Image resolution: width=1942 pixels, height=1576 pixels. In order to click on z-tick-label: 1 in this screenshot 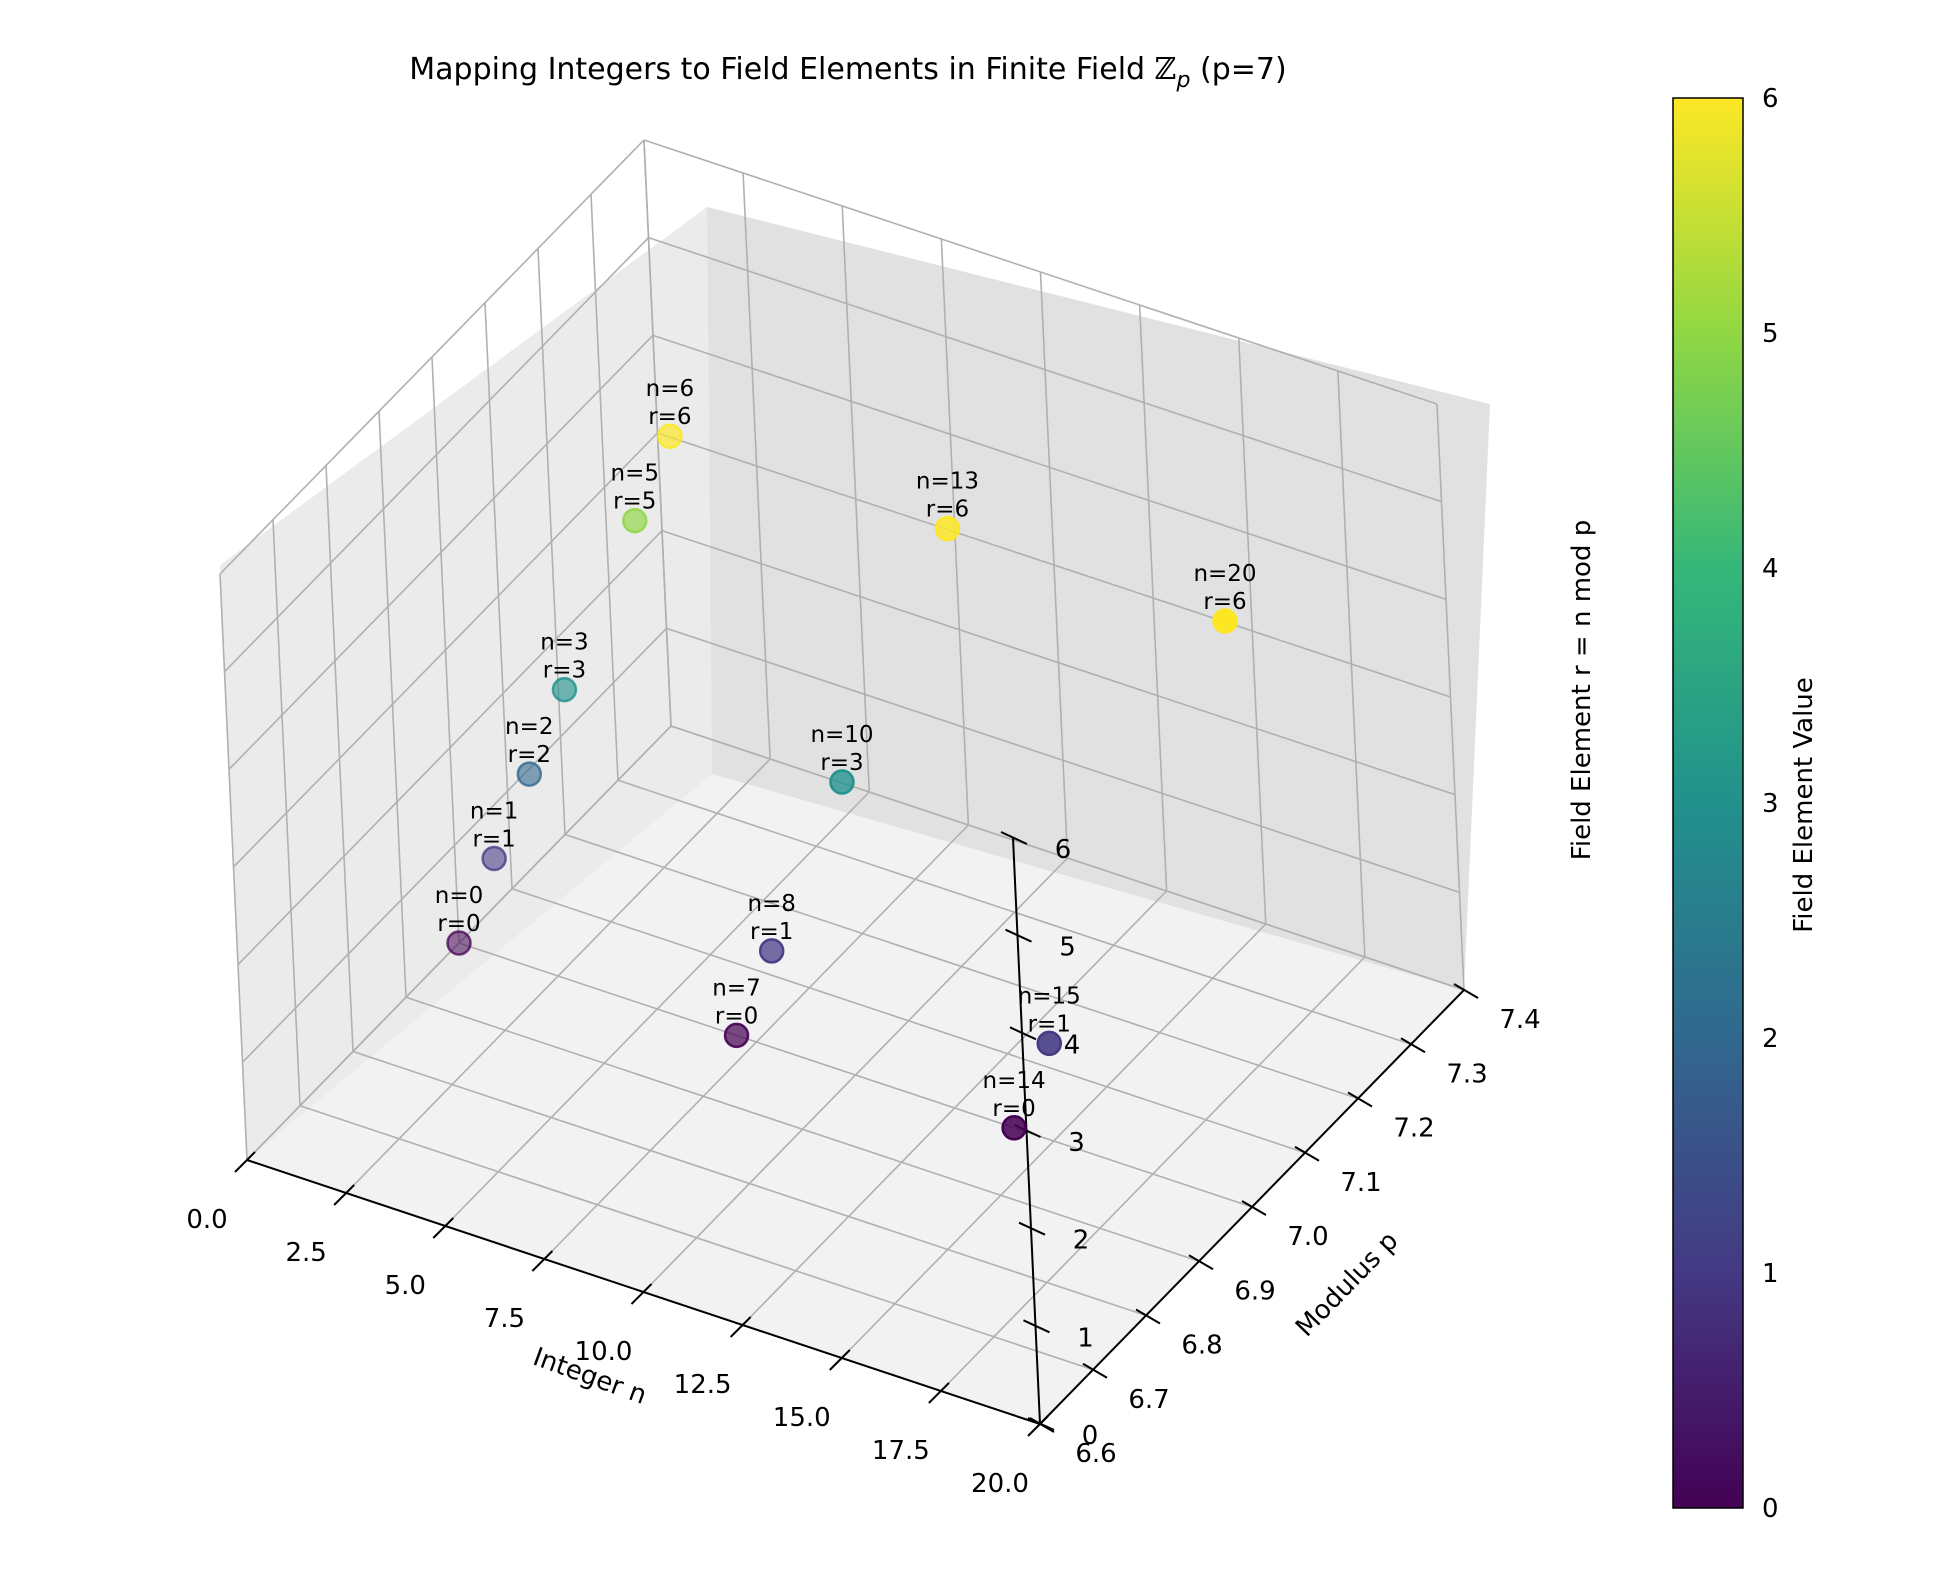, I will do `click(1085, 1338)`.